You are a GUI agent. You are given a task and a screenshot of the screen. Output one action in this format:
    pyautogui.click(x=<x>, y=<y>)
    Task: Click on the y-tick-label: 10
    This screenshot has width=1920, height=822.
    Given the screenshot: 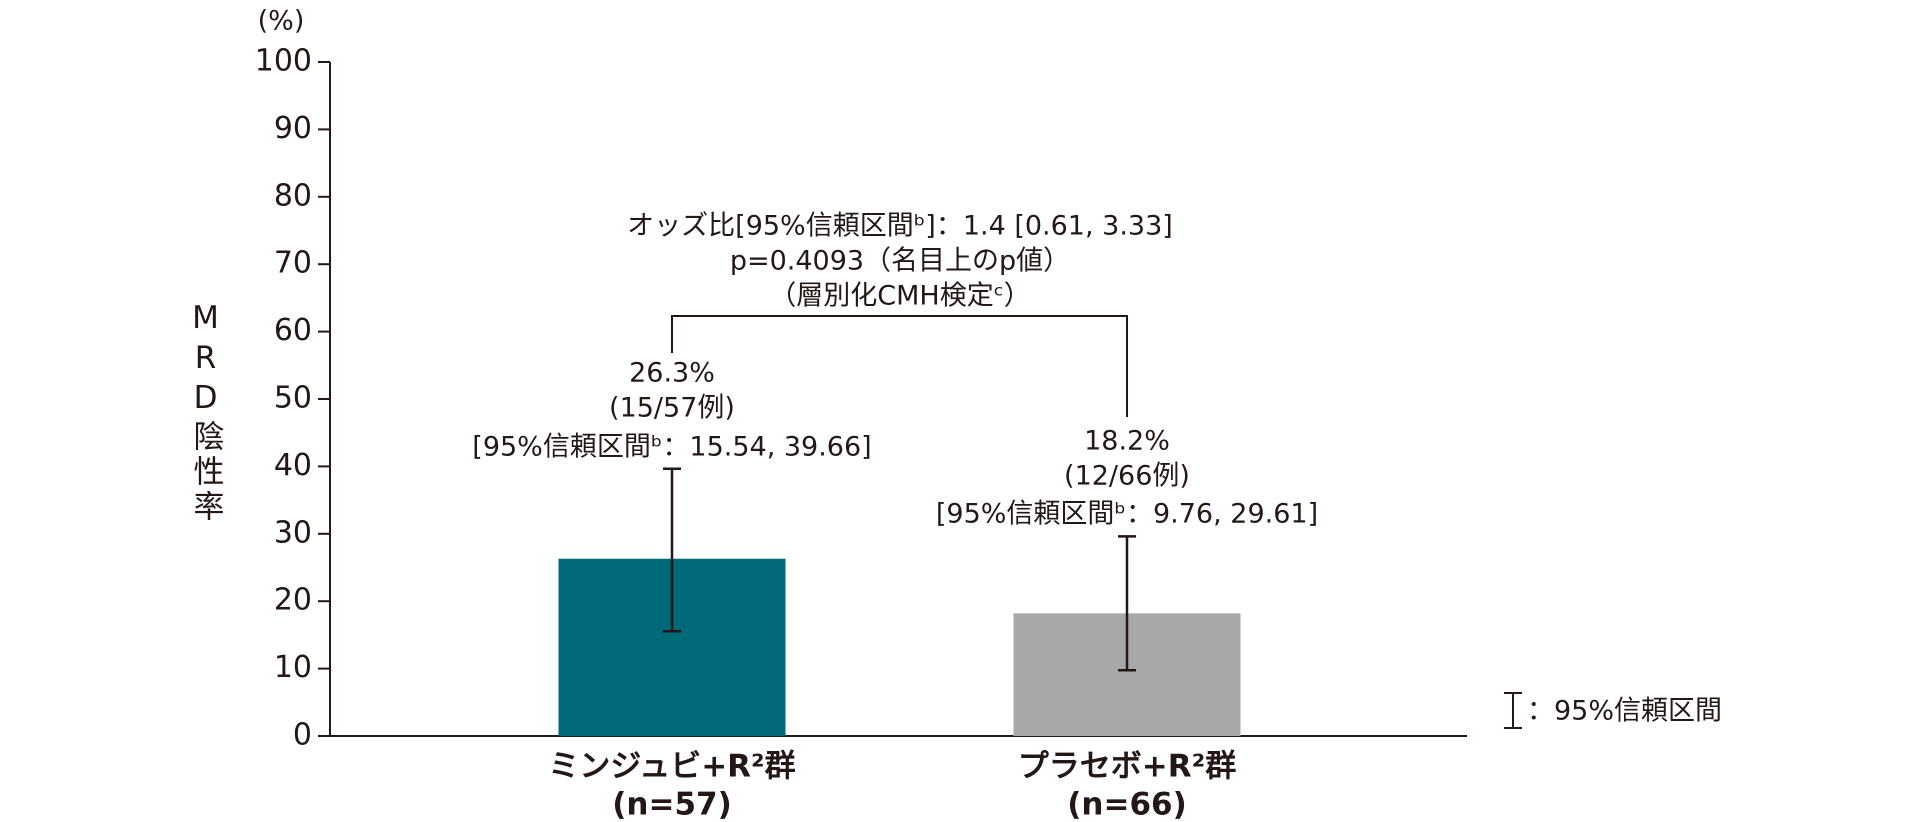 What is the action you would take?
    pyautogui.click(x=293, y=667)
    